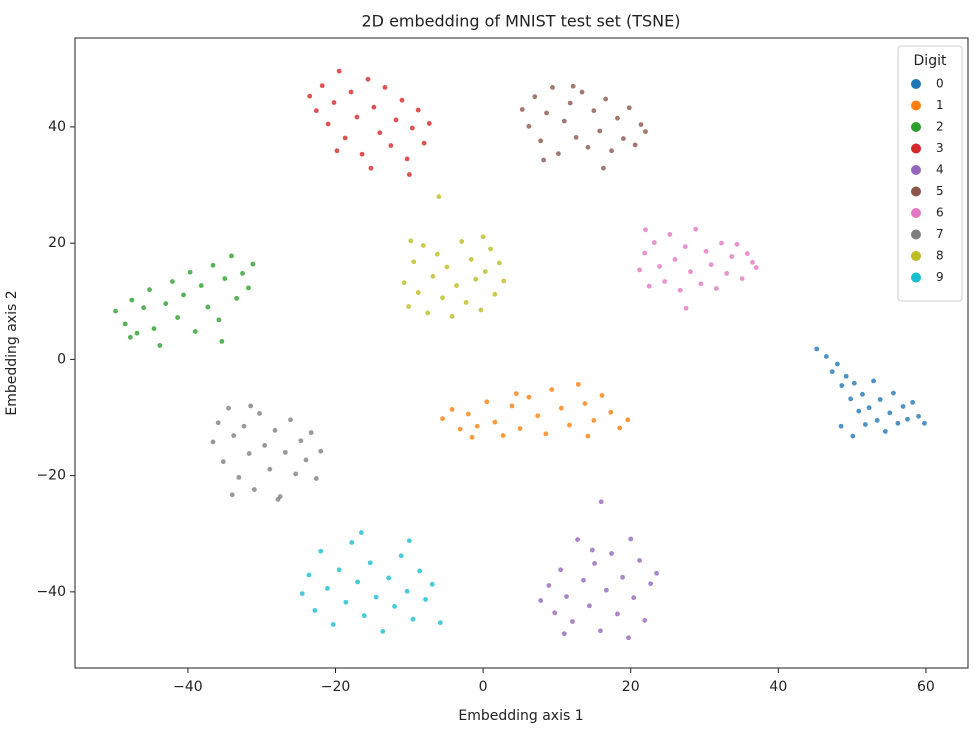 This screenshot has width=976, height=734. I want to click on x-tick-label: 40, so click(778, 687).